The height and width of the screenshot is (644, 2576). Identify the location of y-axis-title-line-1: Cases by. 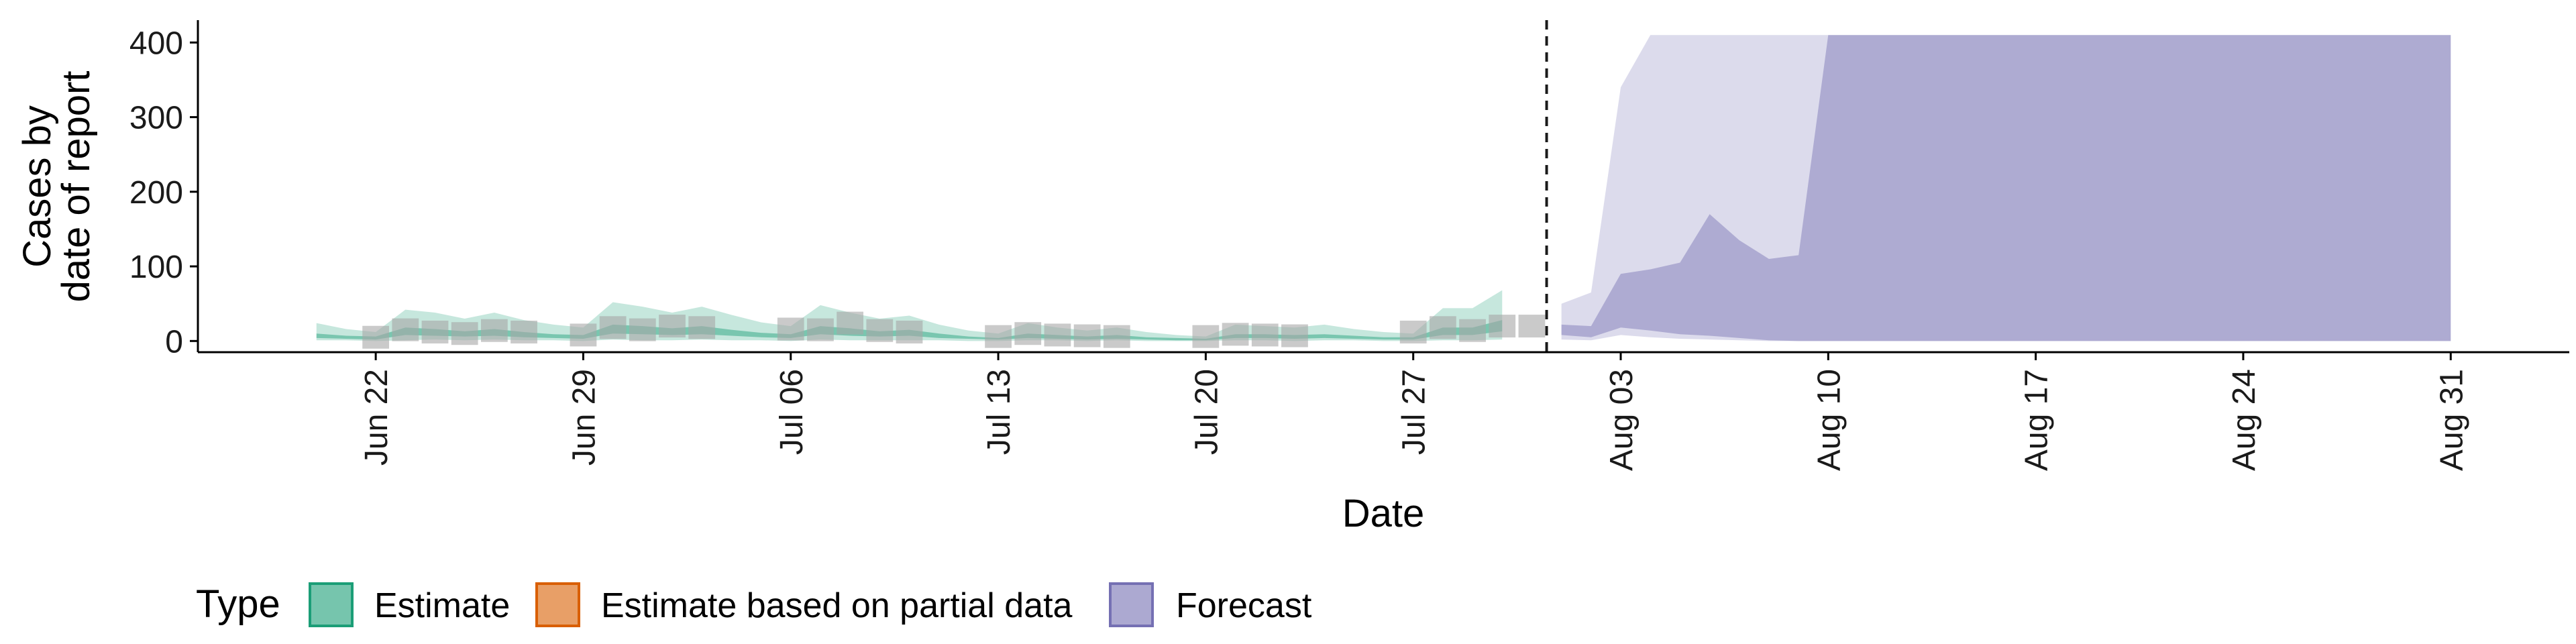
(37, 186).